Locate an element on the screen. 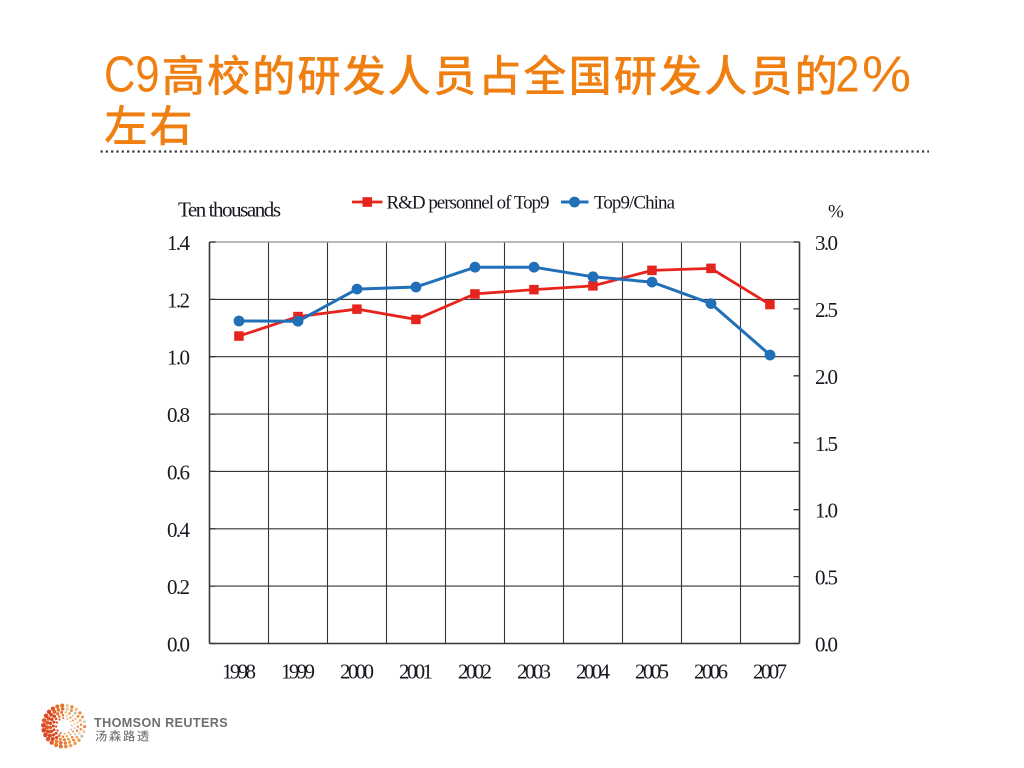 The image size is (1024, 768). svg-text: 2004 is located at coordinates (593, 672).